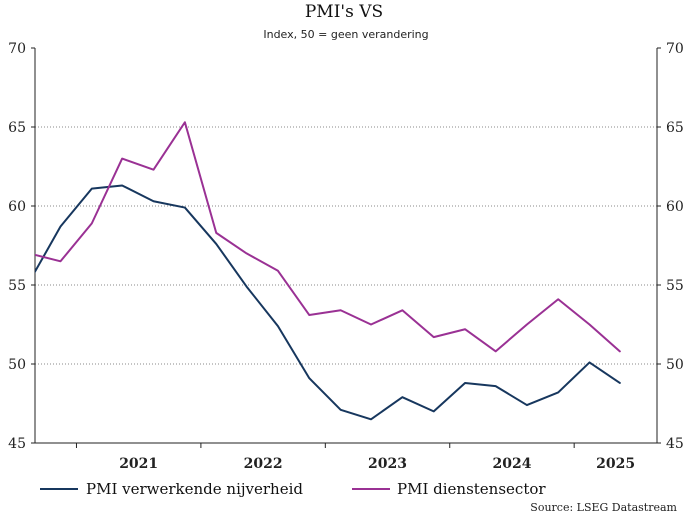 The image size is (687, 515). What do you see at coordinates (355, 457) in the screenshot?
I see `x-axis: 2021 2022 2023 2024 2025` at bounding box center [355, 457].